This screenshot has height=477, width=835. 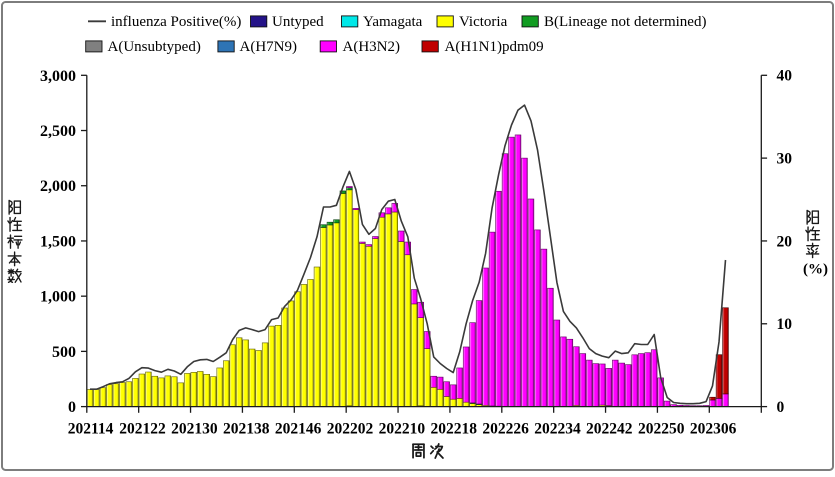 I want to click on svg-text: B(Lineage not determined), so click(x=625, y=22).